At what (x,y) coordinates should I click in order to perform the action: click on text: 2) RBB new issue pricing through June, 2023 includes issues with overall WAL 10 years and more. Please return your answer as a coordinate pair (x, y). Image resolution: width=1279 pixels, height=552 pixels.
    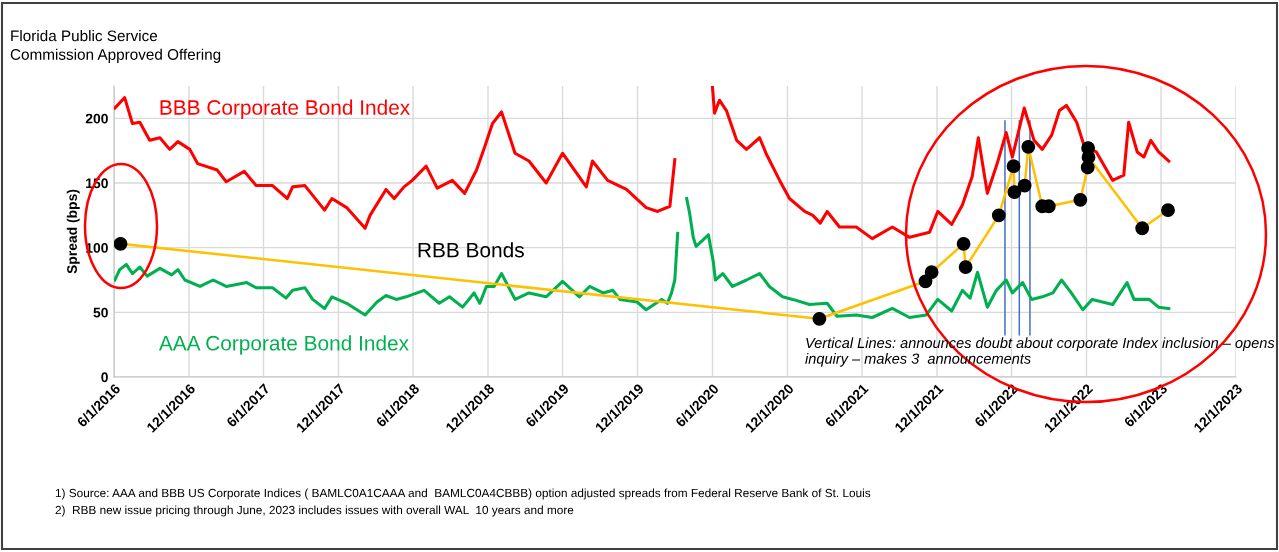
    Looking at the image, I should click on (314, 511).